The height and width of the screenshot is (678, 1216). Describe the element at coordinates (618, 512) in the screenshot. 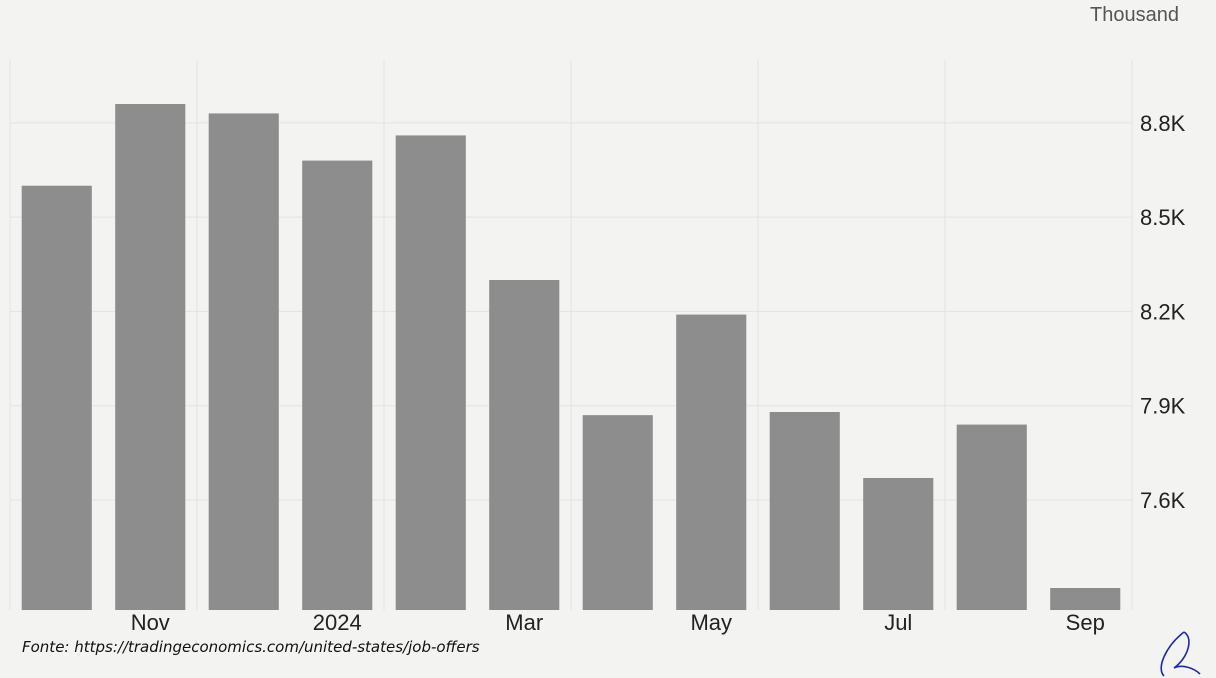

I see `bar: Apr 2024` at that location.